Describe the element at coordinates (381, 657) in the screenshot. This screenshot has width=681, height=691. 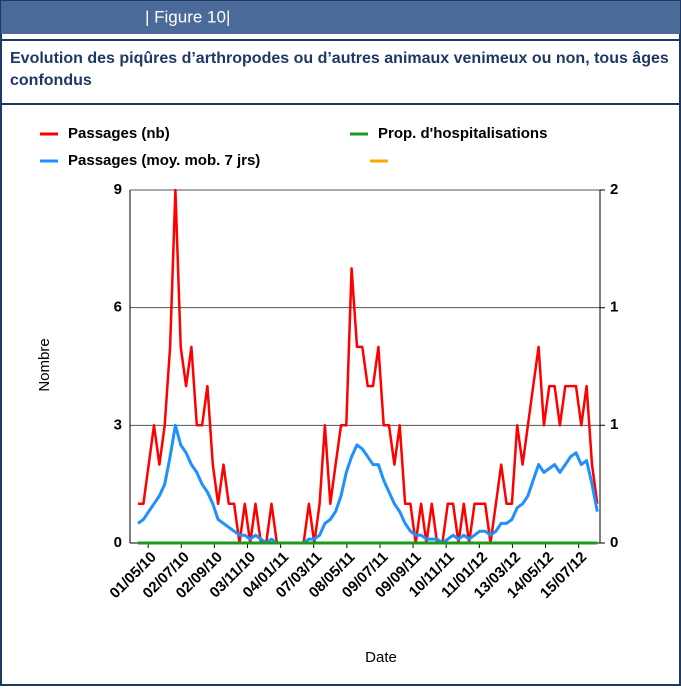
I see `x-axis-label: Date` at that location.